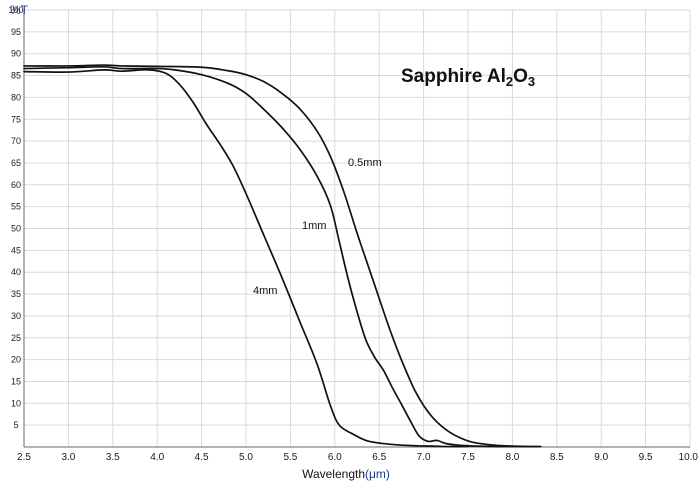 The height and width of the screenshot is (486, 700). Describe the element at coordinates (246, 457) in the screenshot. I see `x-tick-label: 5.0` at that location.